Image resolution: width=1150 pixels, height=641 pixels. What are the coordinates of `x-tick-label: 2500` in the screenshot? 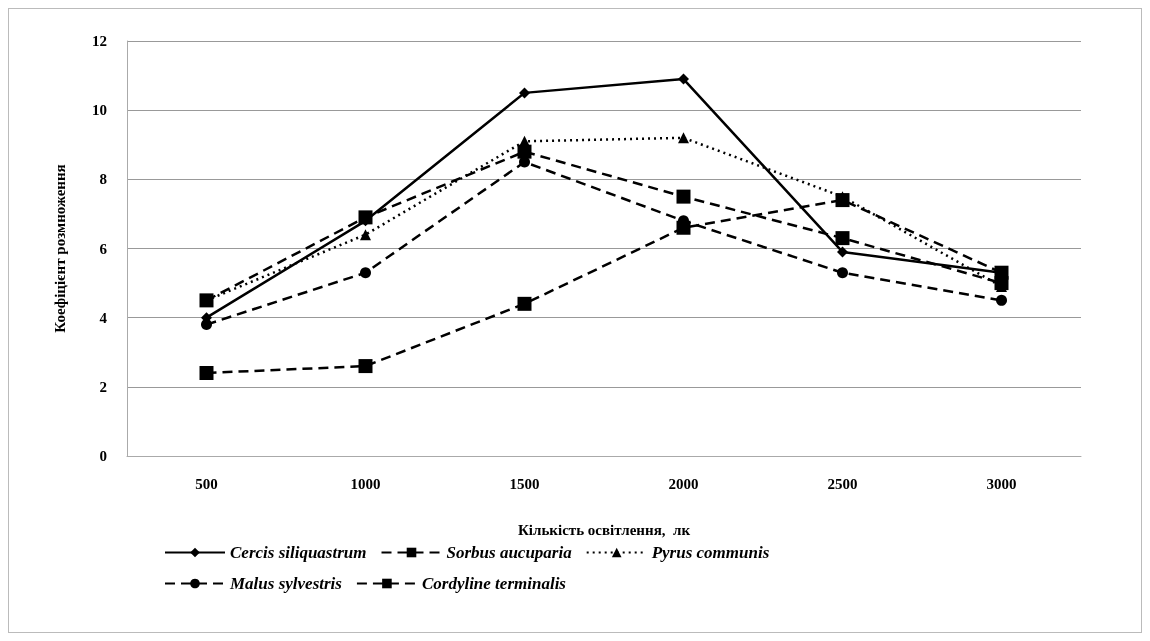 It's located at (842, 483).